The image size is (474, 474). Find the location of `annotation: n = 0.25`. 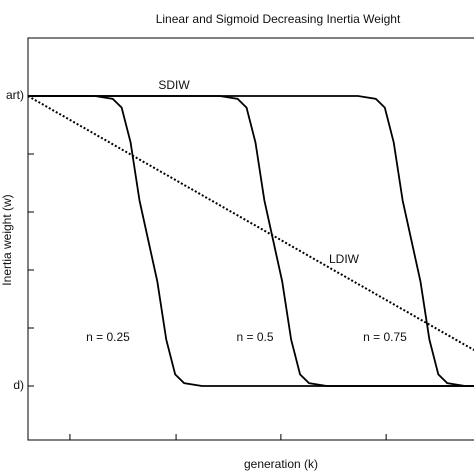

annotation: n = 0.25 is located at coordinates (108, 337).